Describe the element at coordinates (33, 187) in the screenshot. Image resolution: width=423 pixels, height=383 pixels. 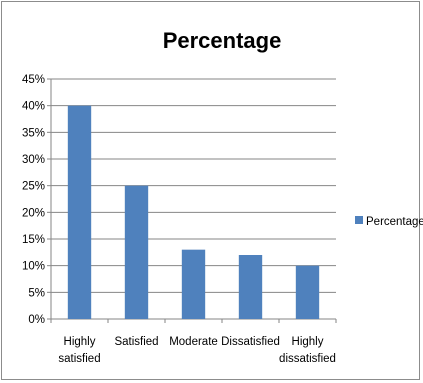
I see `y-tick-label: 25%` at that location.